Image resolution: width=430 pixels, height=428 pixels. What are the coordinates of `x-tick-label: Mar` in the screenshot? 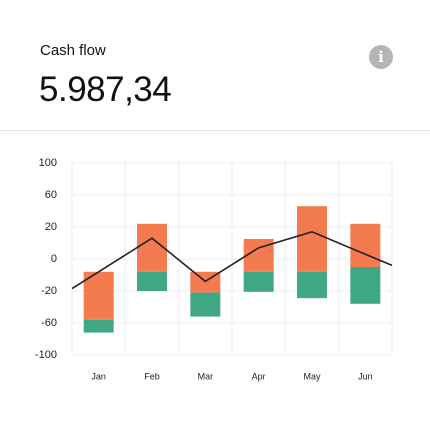 It's located at (206, 376).